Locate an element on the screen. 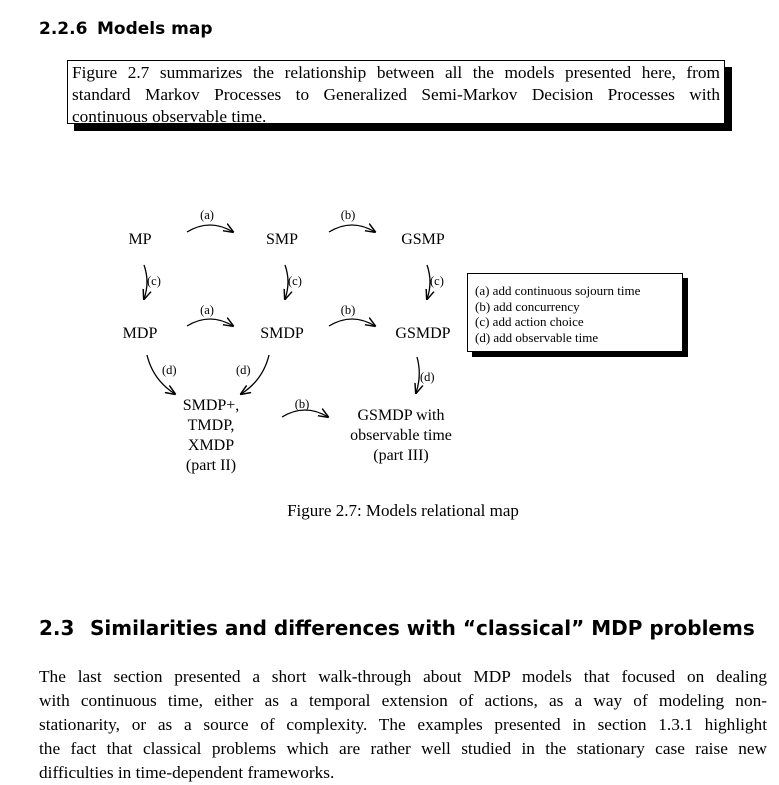 Image resolution: width=779 pixels, height=785 pixels. node-gsmdp-observable-time: GSMDP with observable time (part III) is located at coordinates (401, 436).